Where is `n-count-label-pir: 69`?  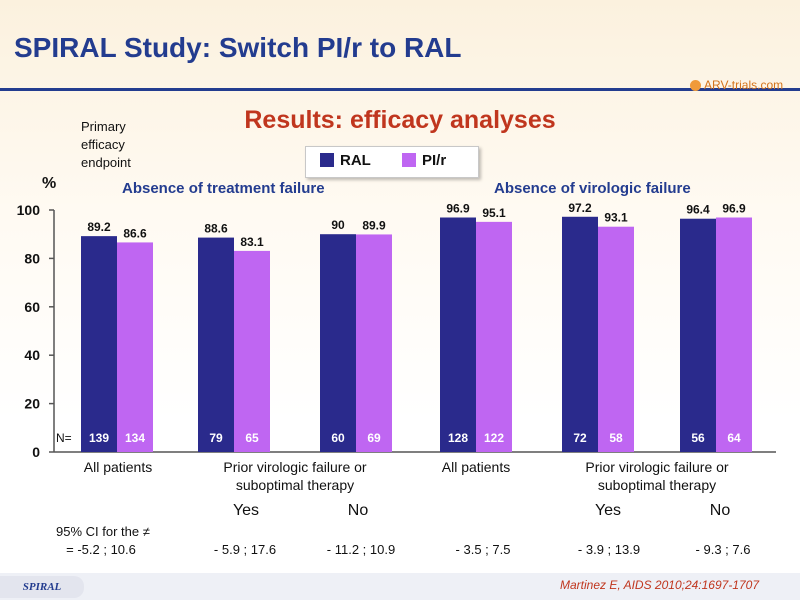 n-count-label-pir: 69 is located at coordinates (374, 438).